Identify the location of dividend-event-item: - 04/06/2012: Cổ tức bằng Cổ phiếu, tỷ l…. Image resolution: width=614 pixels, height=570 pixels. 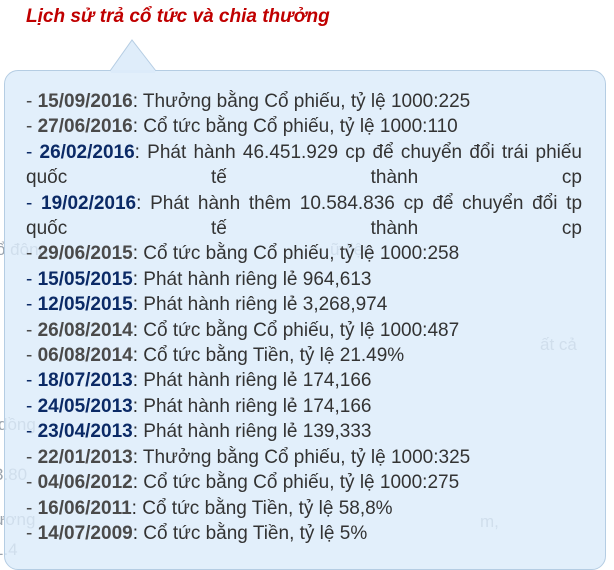
(304, 482).